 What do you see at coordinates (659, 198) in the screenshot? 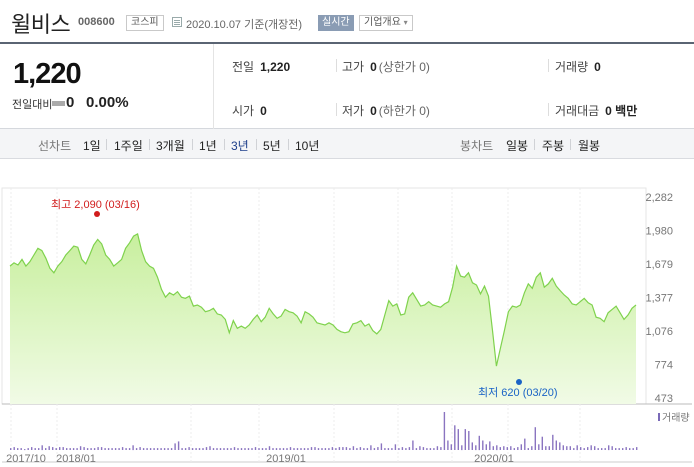
I see `y-tick-label: 2,282` at bounding box center [659, 198].